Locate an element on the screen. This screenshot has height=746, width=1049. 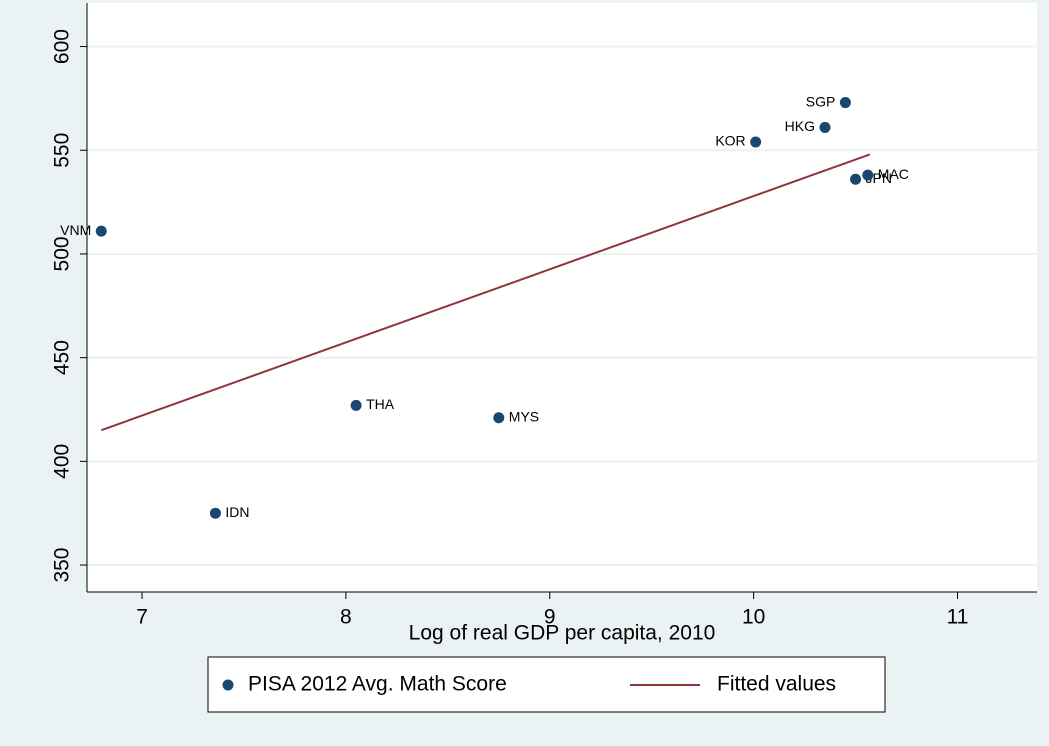
point-label: SGP is located at coordinates (821, 101).